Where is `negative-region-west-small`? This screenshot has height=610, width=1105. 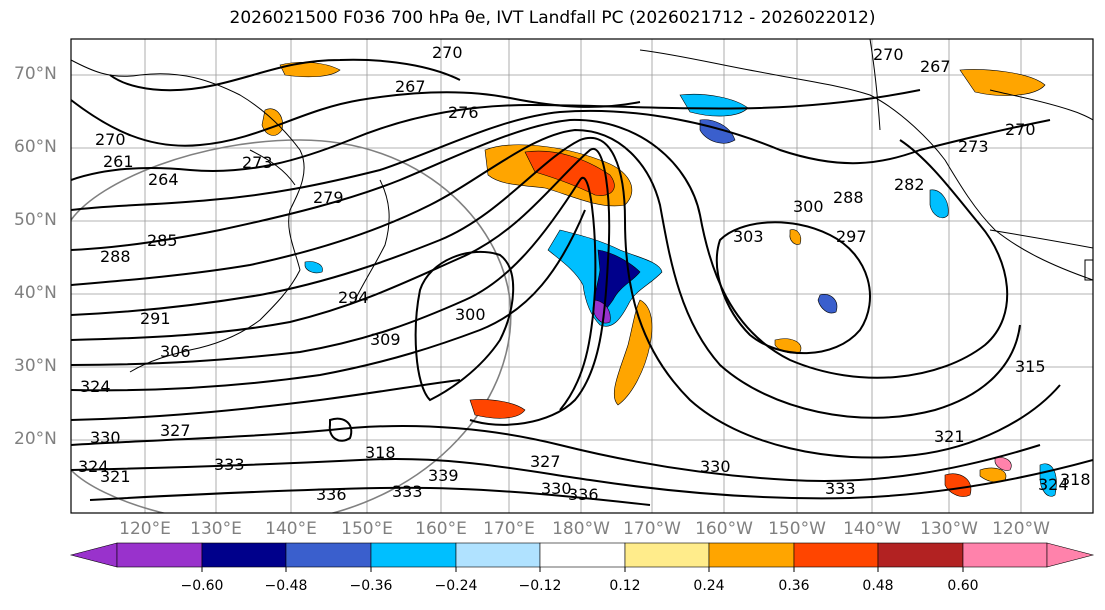 negative-region-west-small is located at coordinates (313, 267).